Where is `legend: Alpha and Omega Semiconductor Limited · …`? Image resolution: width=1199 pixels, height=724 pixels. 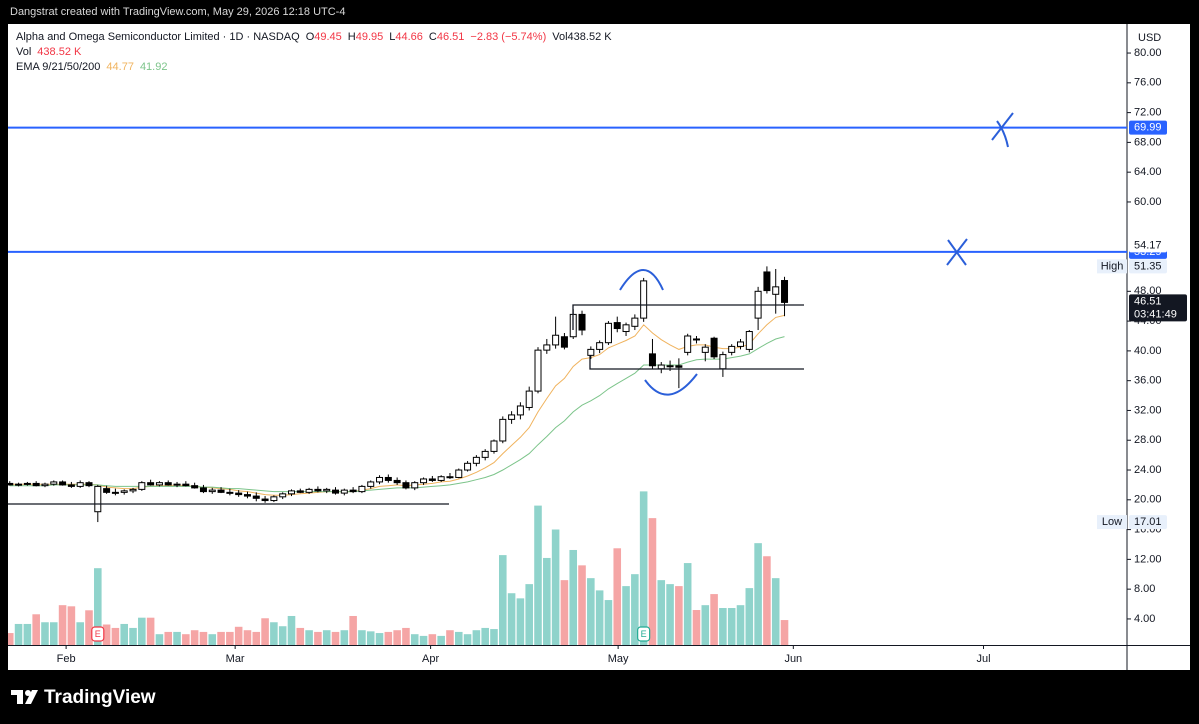
legend: Alpha and Omega Semiconductor Limited · … is located at coordinates (314, 52).